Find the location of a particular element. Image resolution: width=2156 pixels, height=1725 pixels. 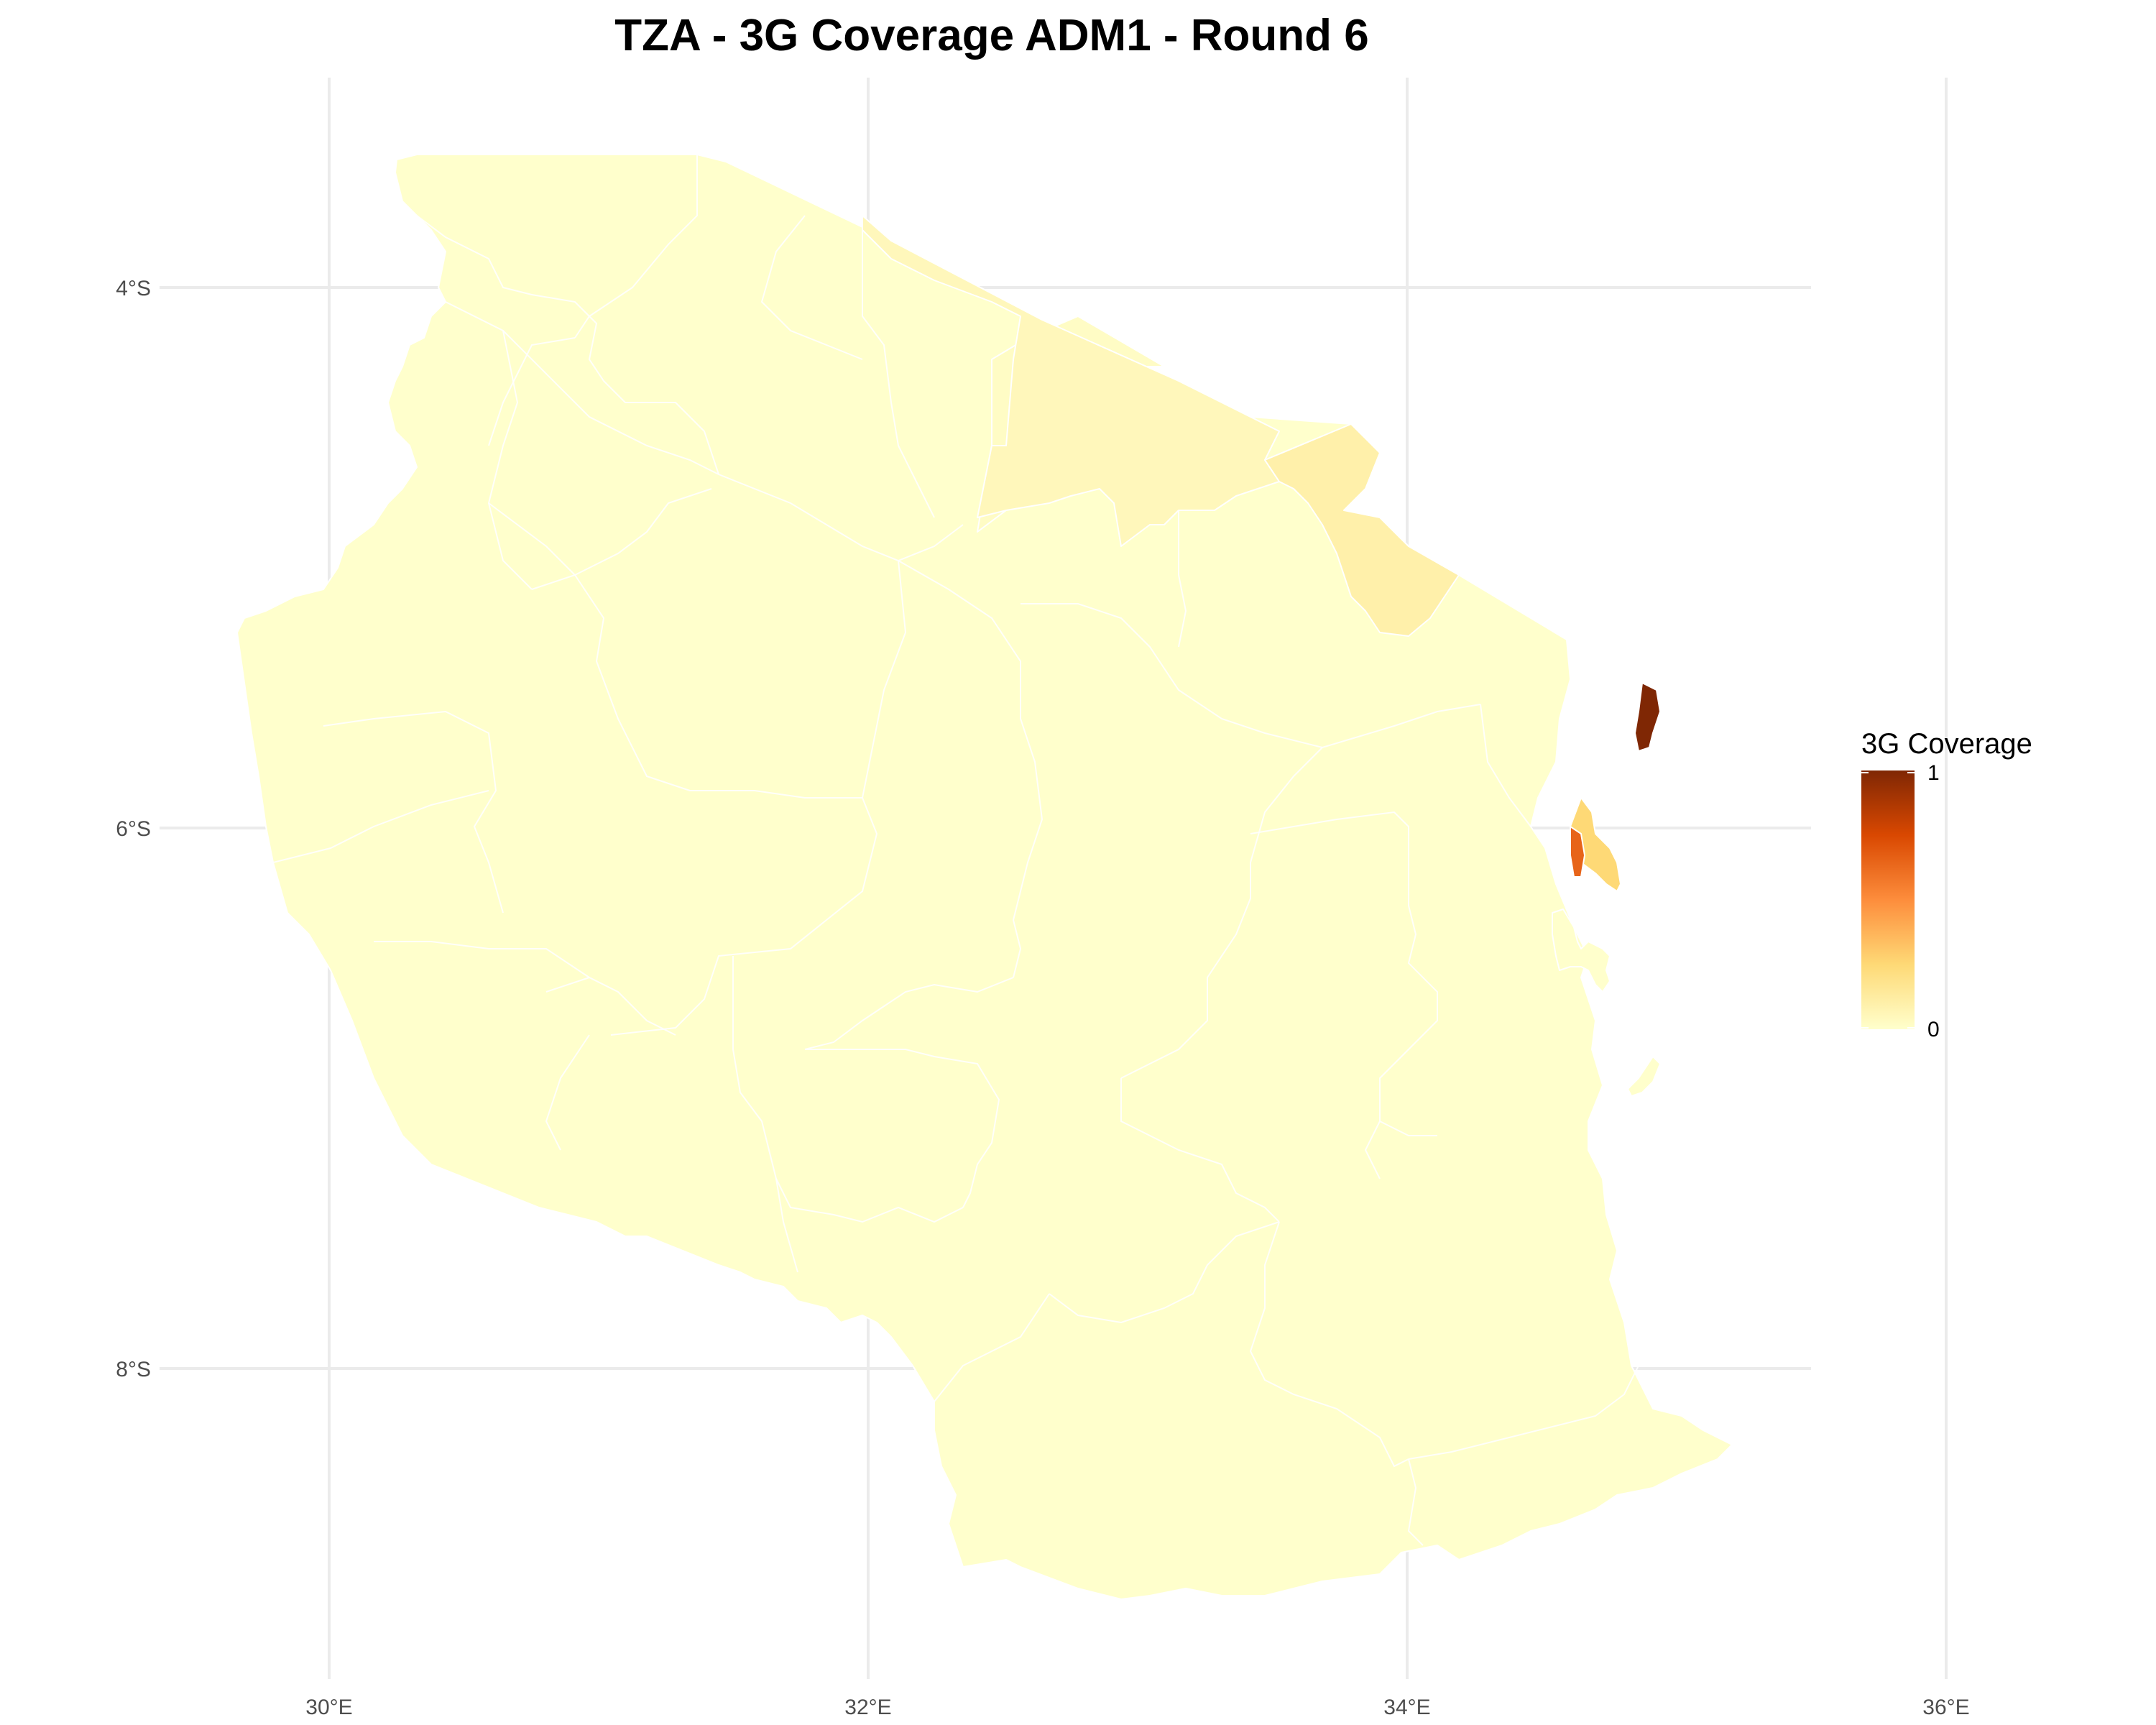

legend-colorbar is located at coordinates (1888, 899).